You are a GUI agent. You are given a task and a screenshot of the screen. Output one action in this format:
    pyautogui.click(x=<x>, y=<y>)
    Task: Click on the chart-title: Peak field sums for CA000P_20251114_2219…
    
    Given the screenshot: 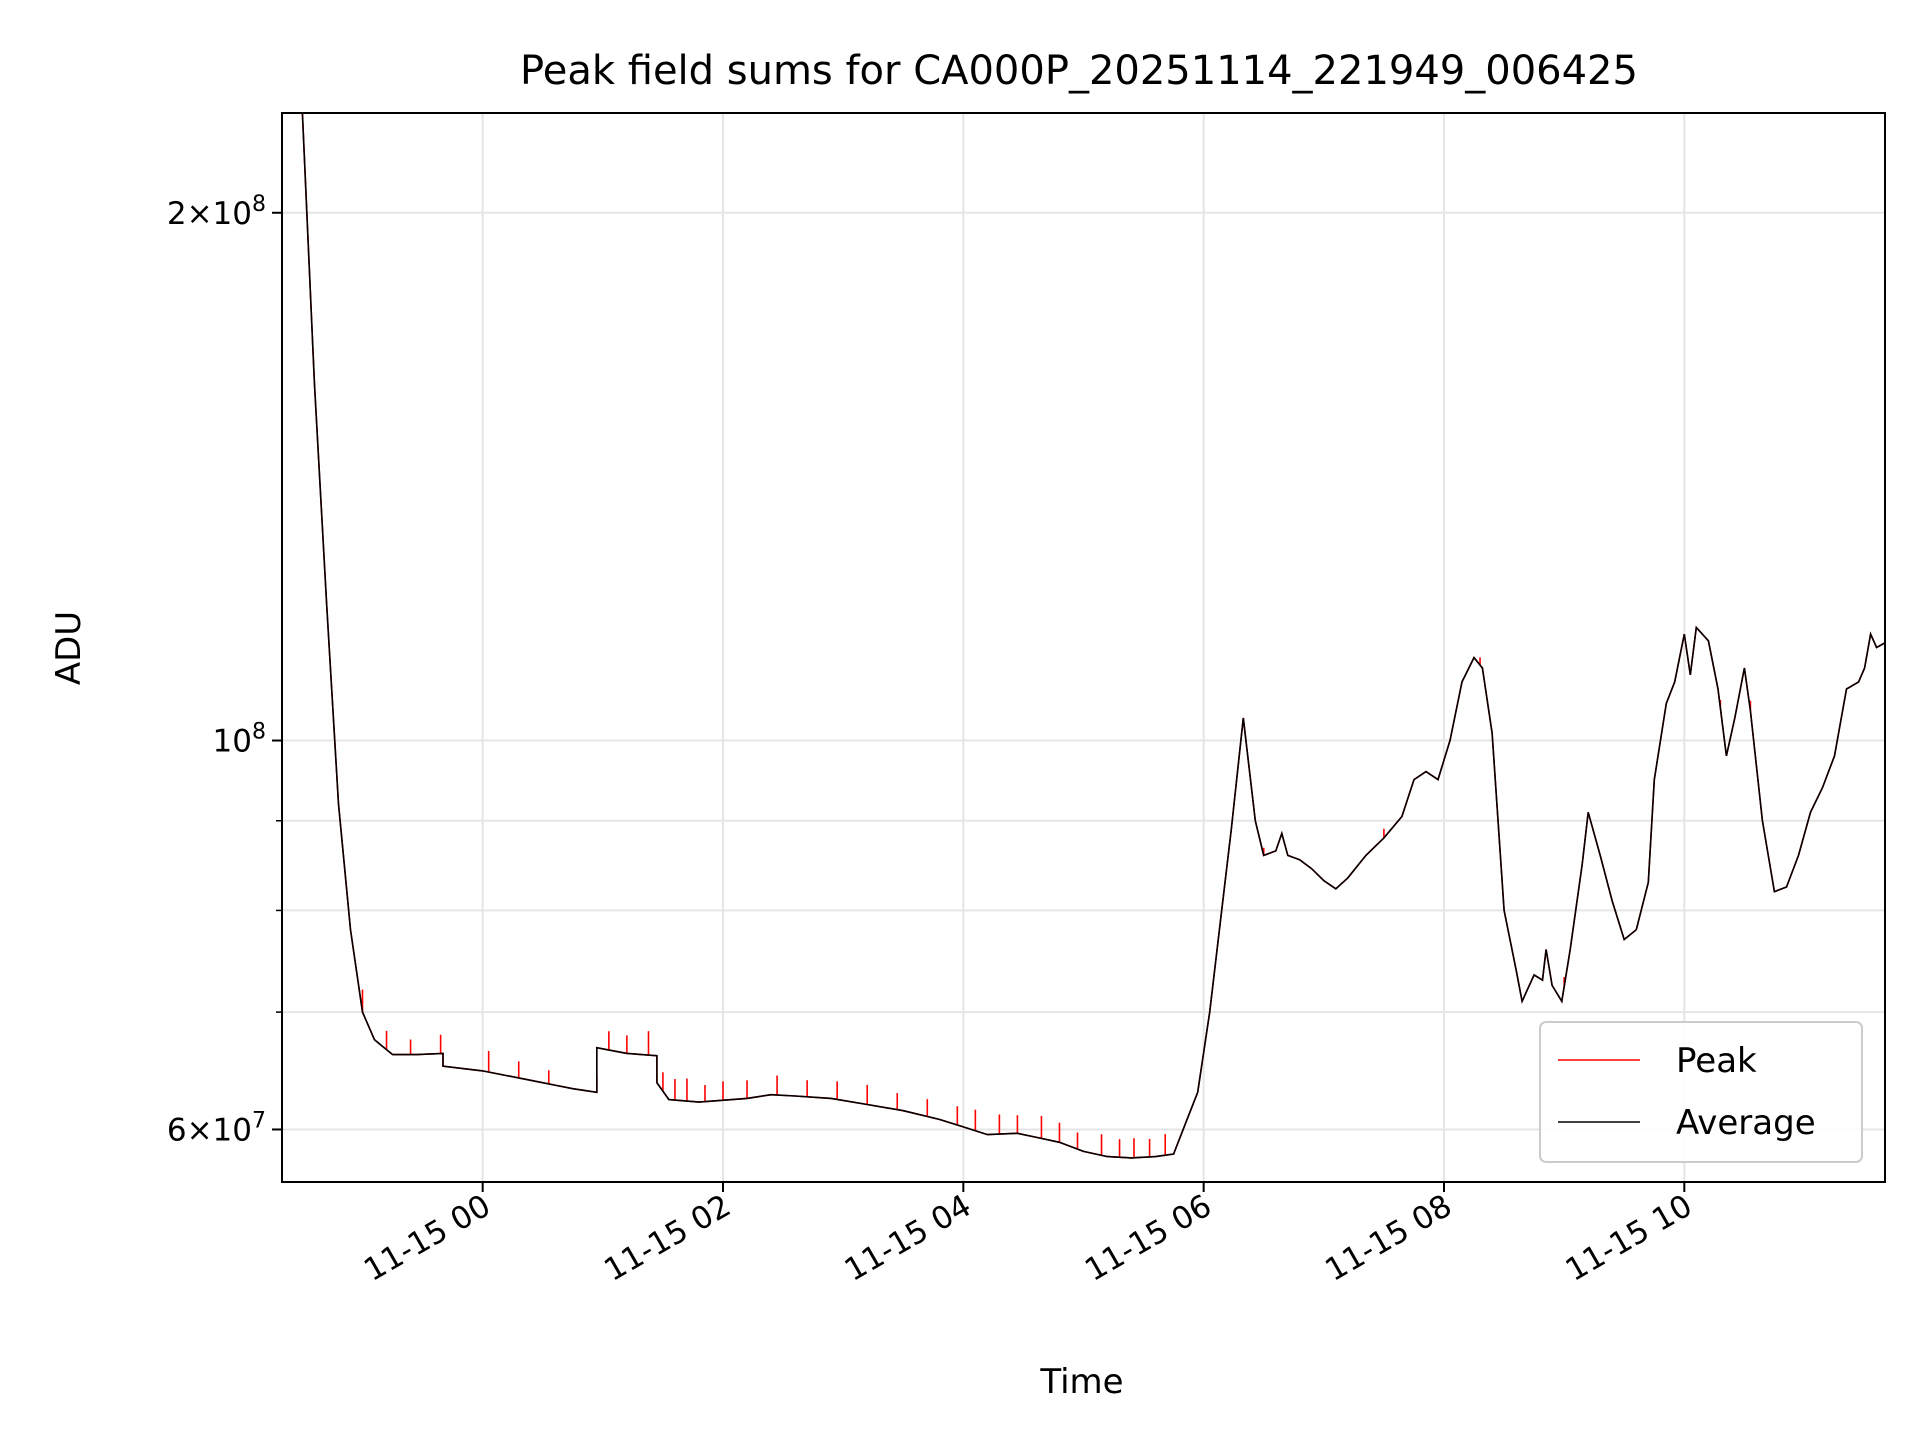 What is the action you would take?
    pyautogui.click(x=1079, y=71)
    